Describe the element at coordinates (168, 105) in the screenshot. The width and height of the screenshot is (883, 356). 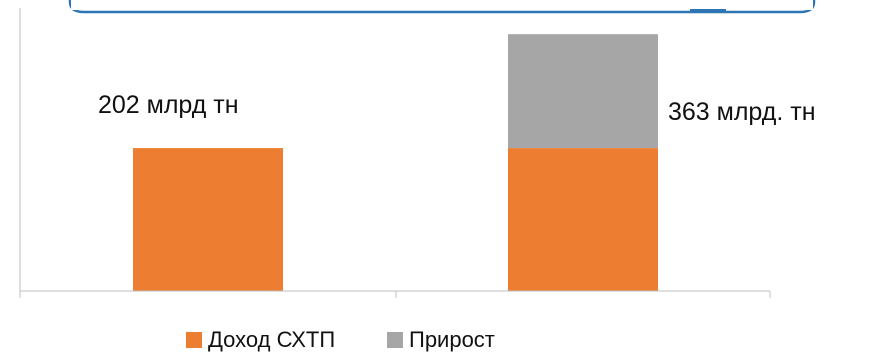
I see `data-label-bar-1: 202 млрд тн` at that location.